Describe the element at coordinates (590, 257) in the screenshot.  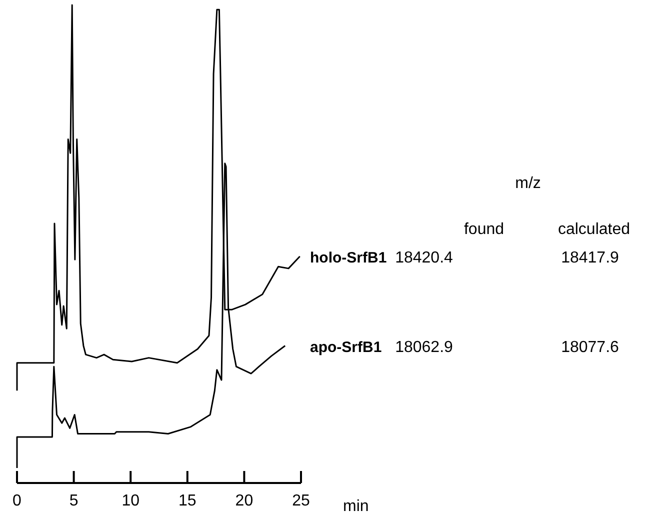
I see `text: 18417.9` at that location.